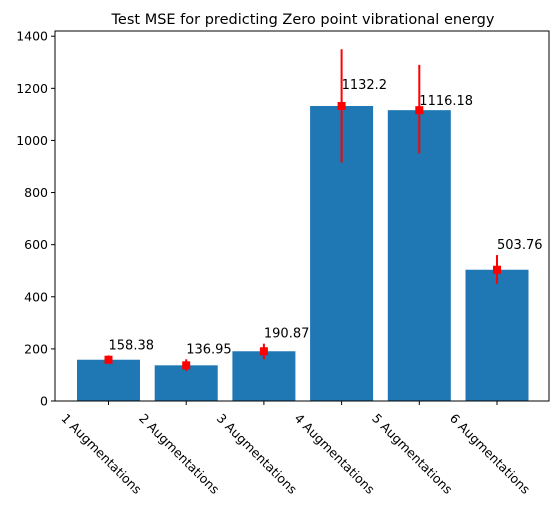  I want to click on y-tick-label: 1200, so click(32, 88).